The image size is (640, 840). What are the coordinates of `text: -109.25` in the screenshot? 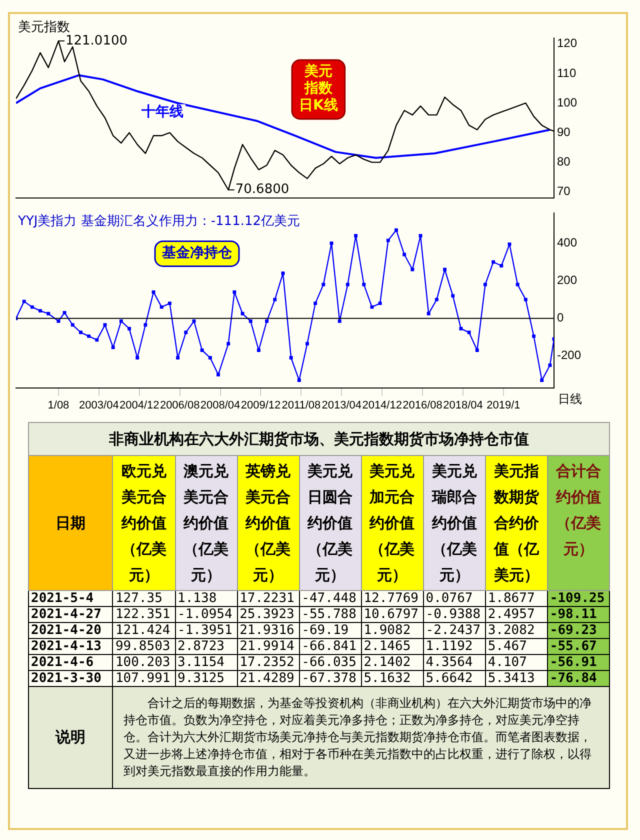 It's located at (578, 598).